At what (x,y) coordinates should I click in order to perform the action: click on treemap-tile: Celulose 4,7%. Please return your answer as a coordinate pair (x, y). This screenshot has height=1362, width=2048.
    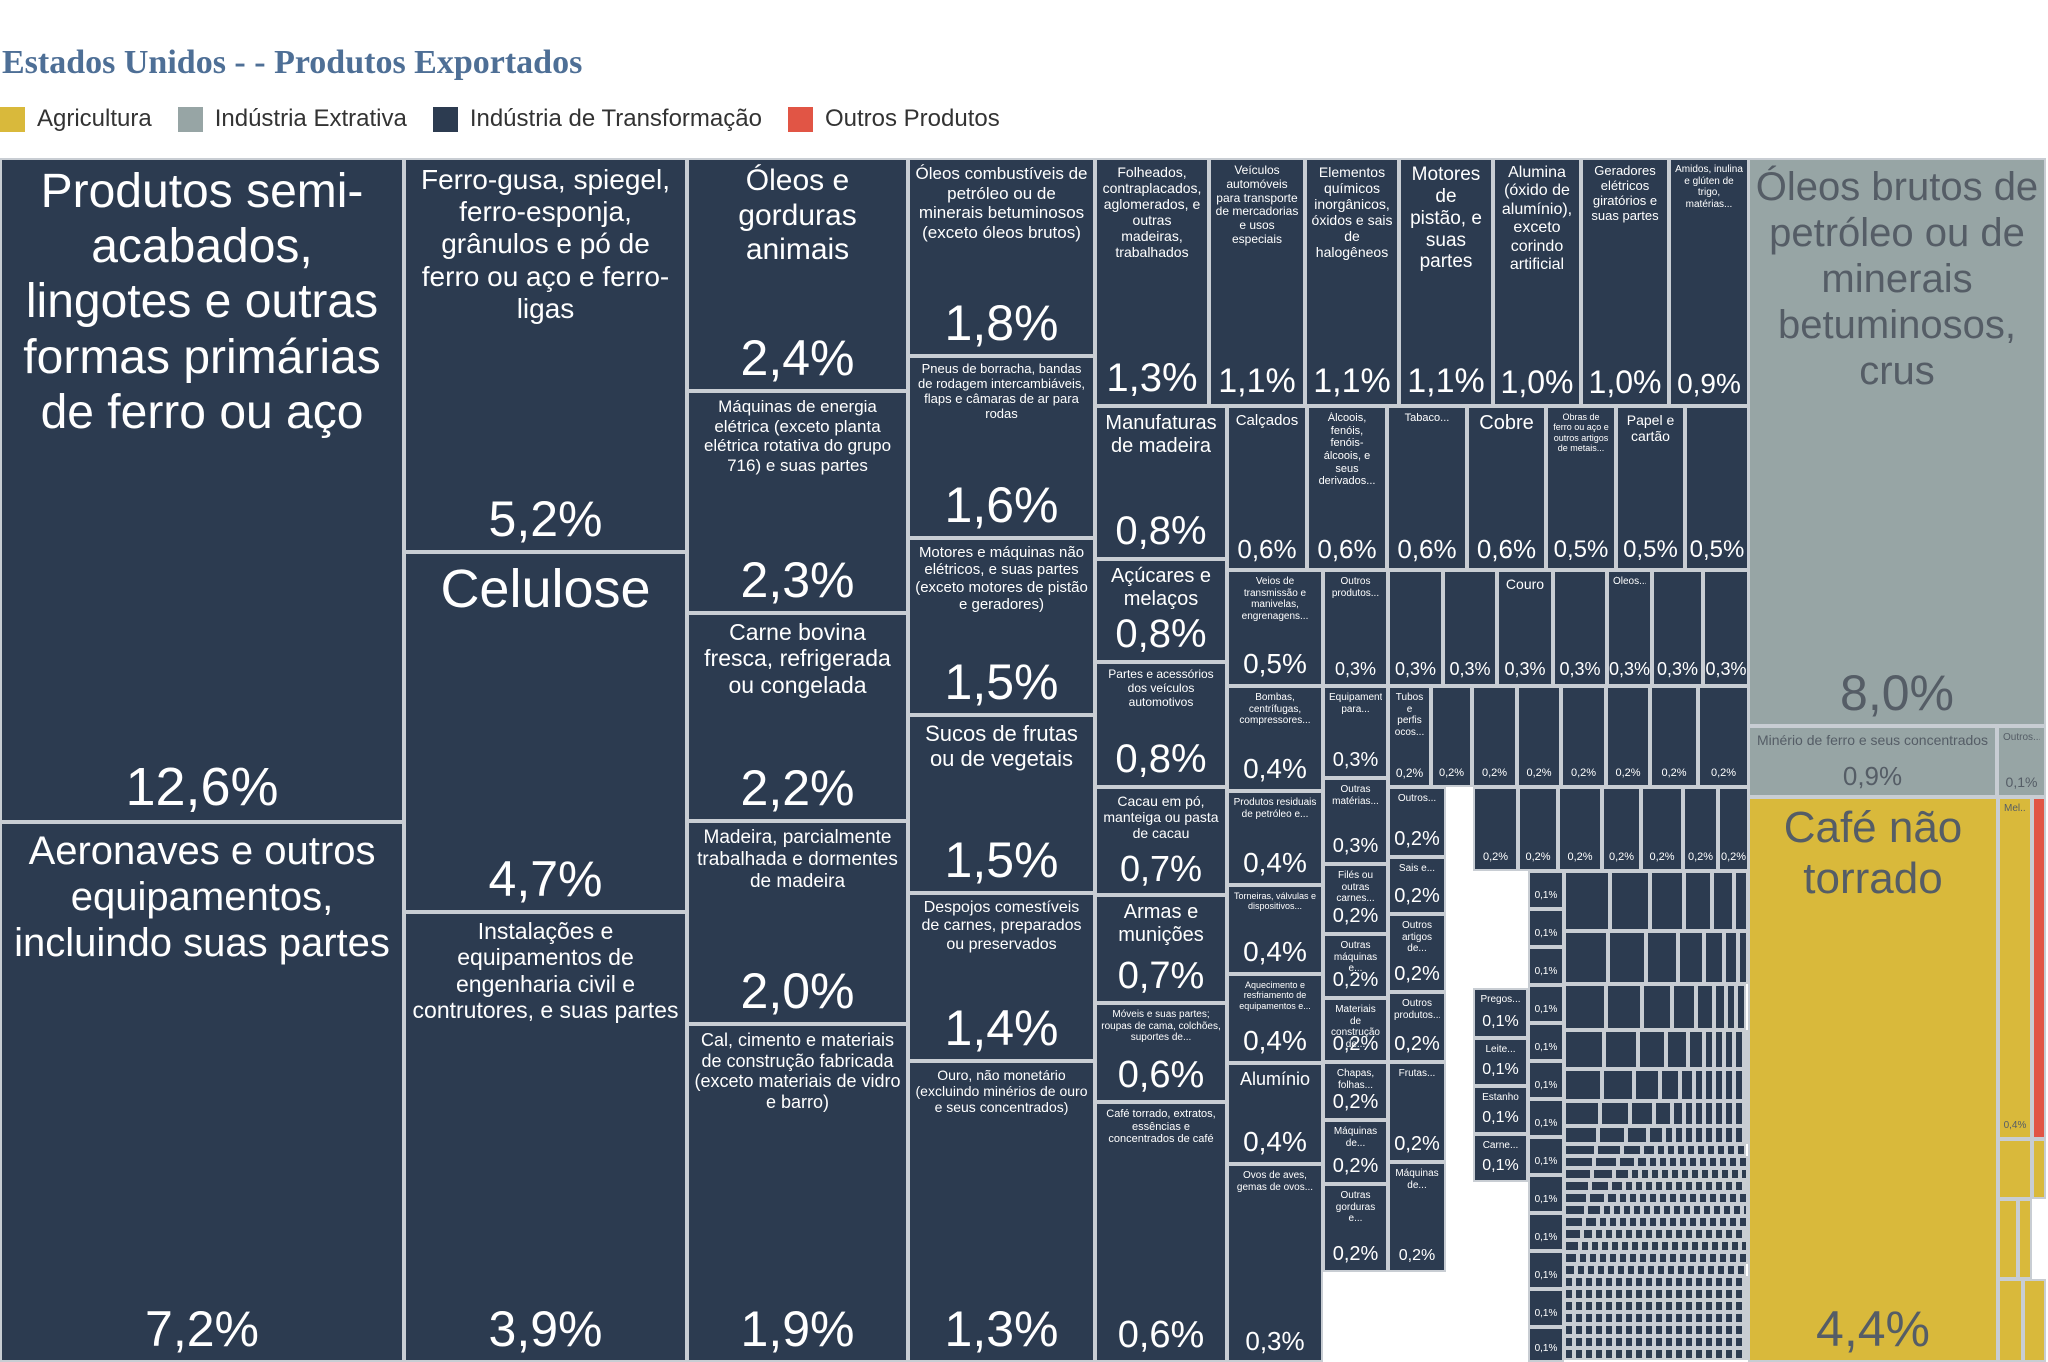
    Looking at the image, I should click on (545, 732).